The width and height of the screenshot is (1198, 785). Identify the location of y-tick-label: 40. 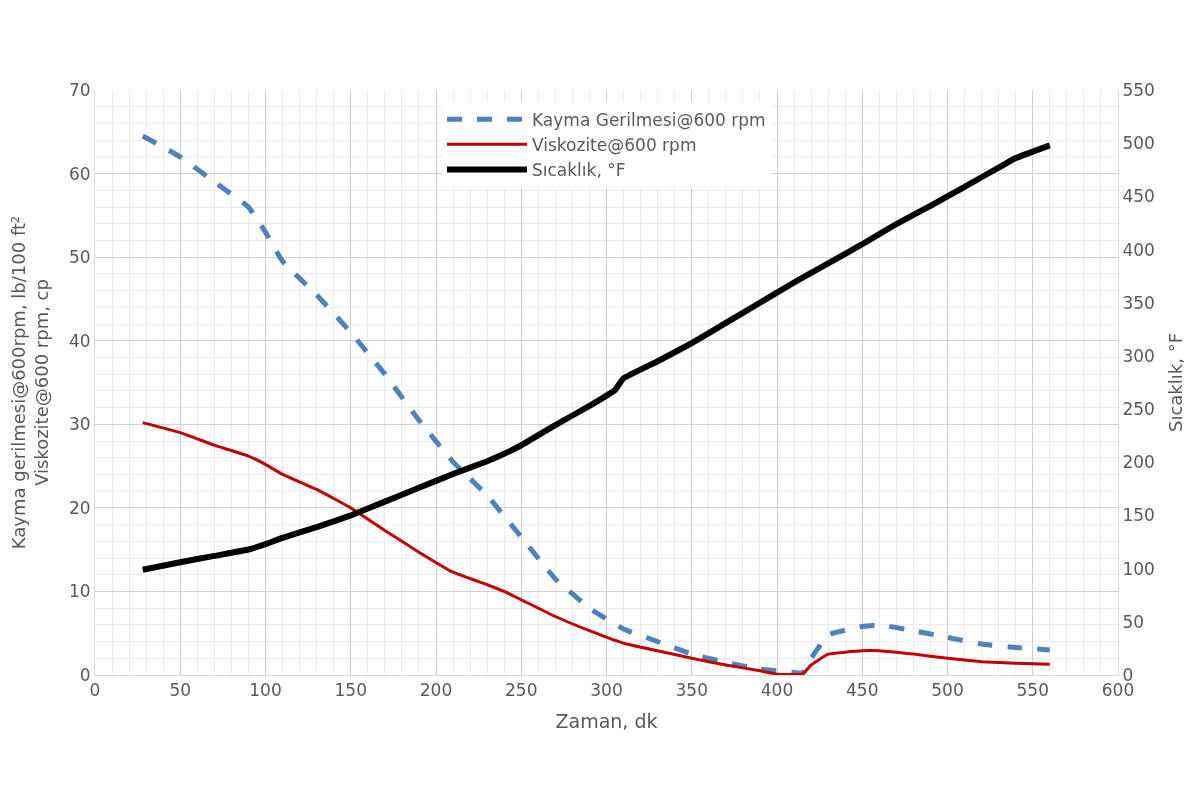
(79, 340).